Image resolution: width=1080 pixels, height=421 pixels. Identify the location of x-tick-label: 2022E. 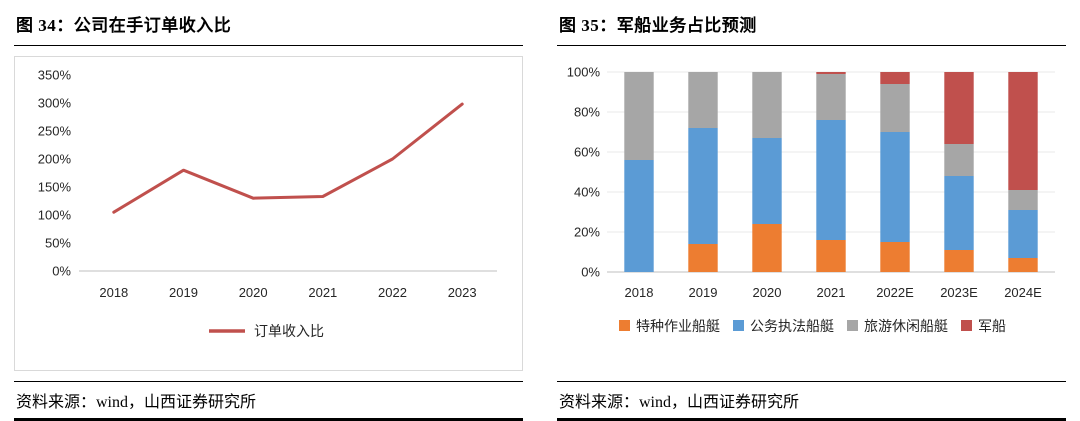
(895, 292).